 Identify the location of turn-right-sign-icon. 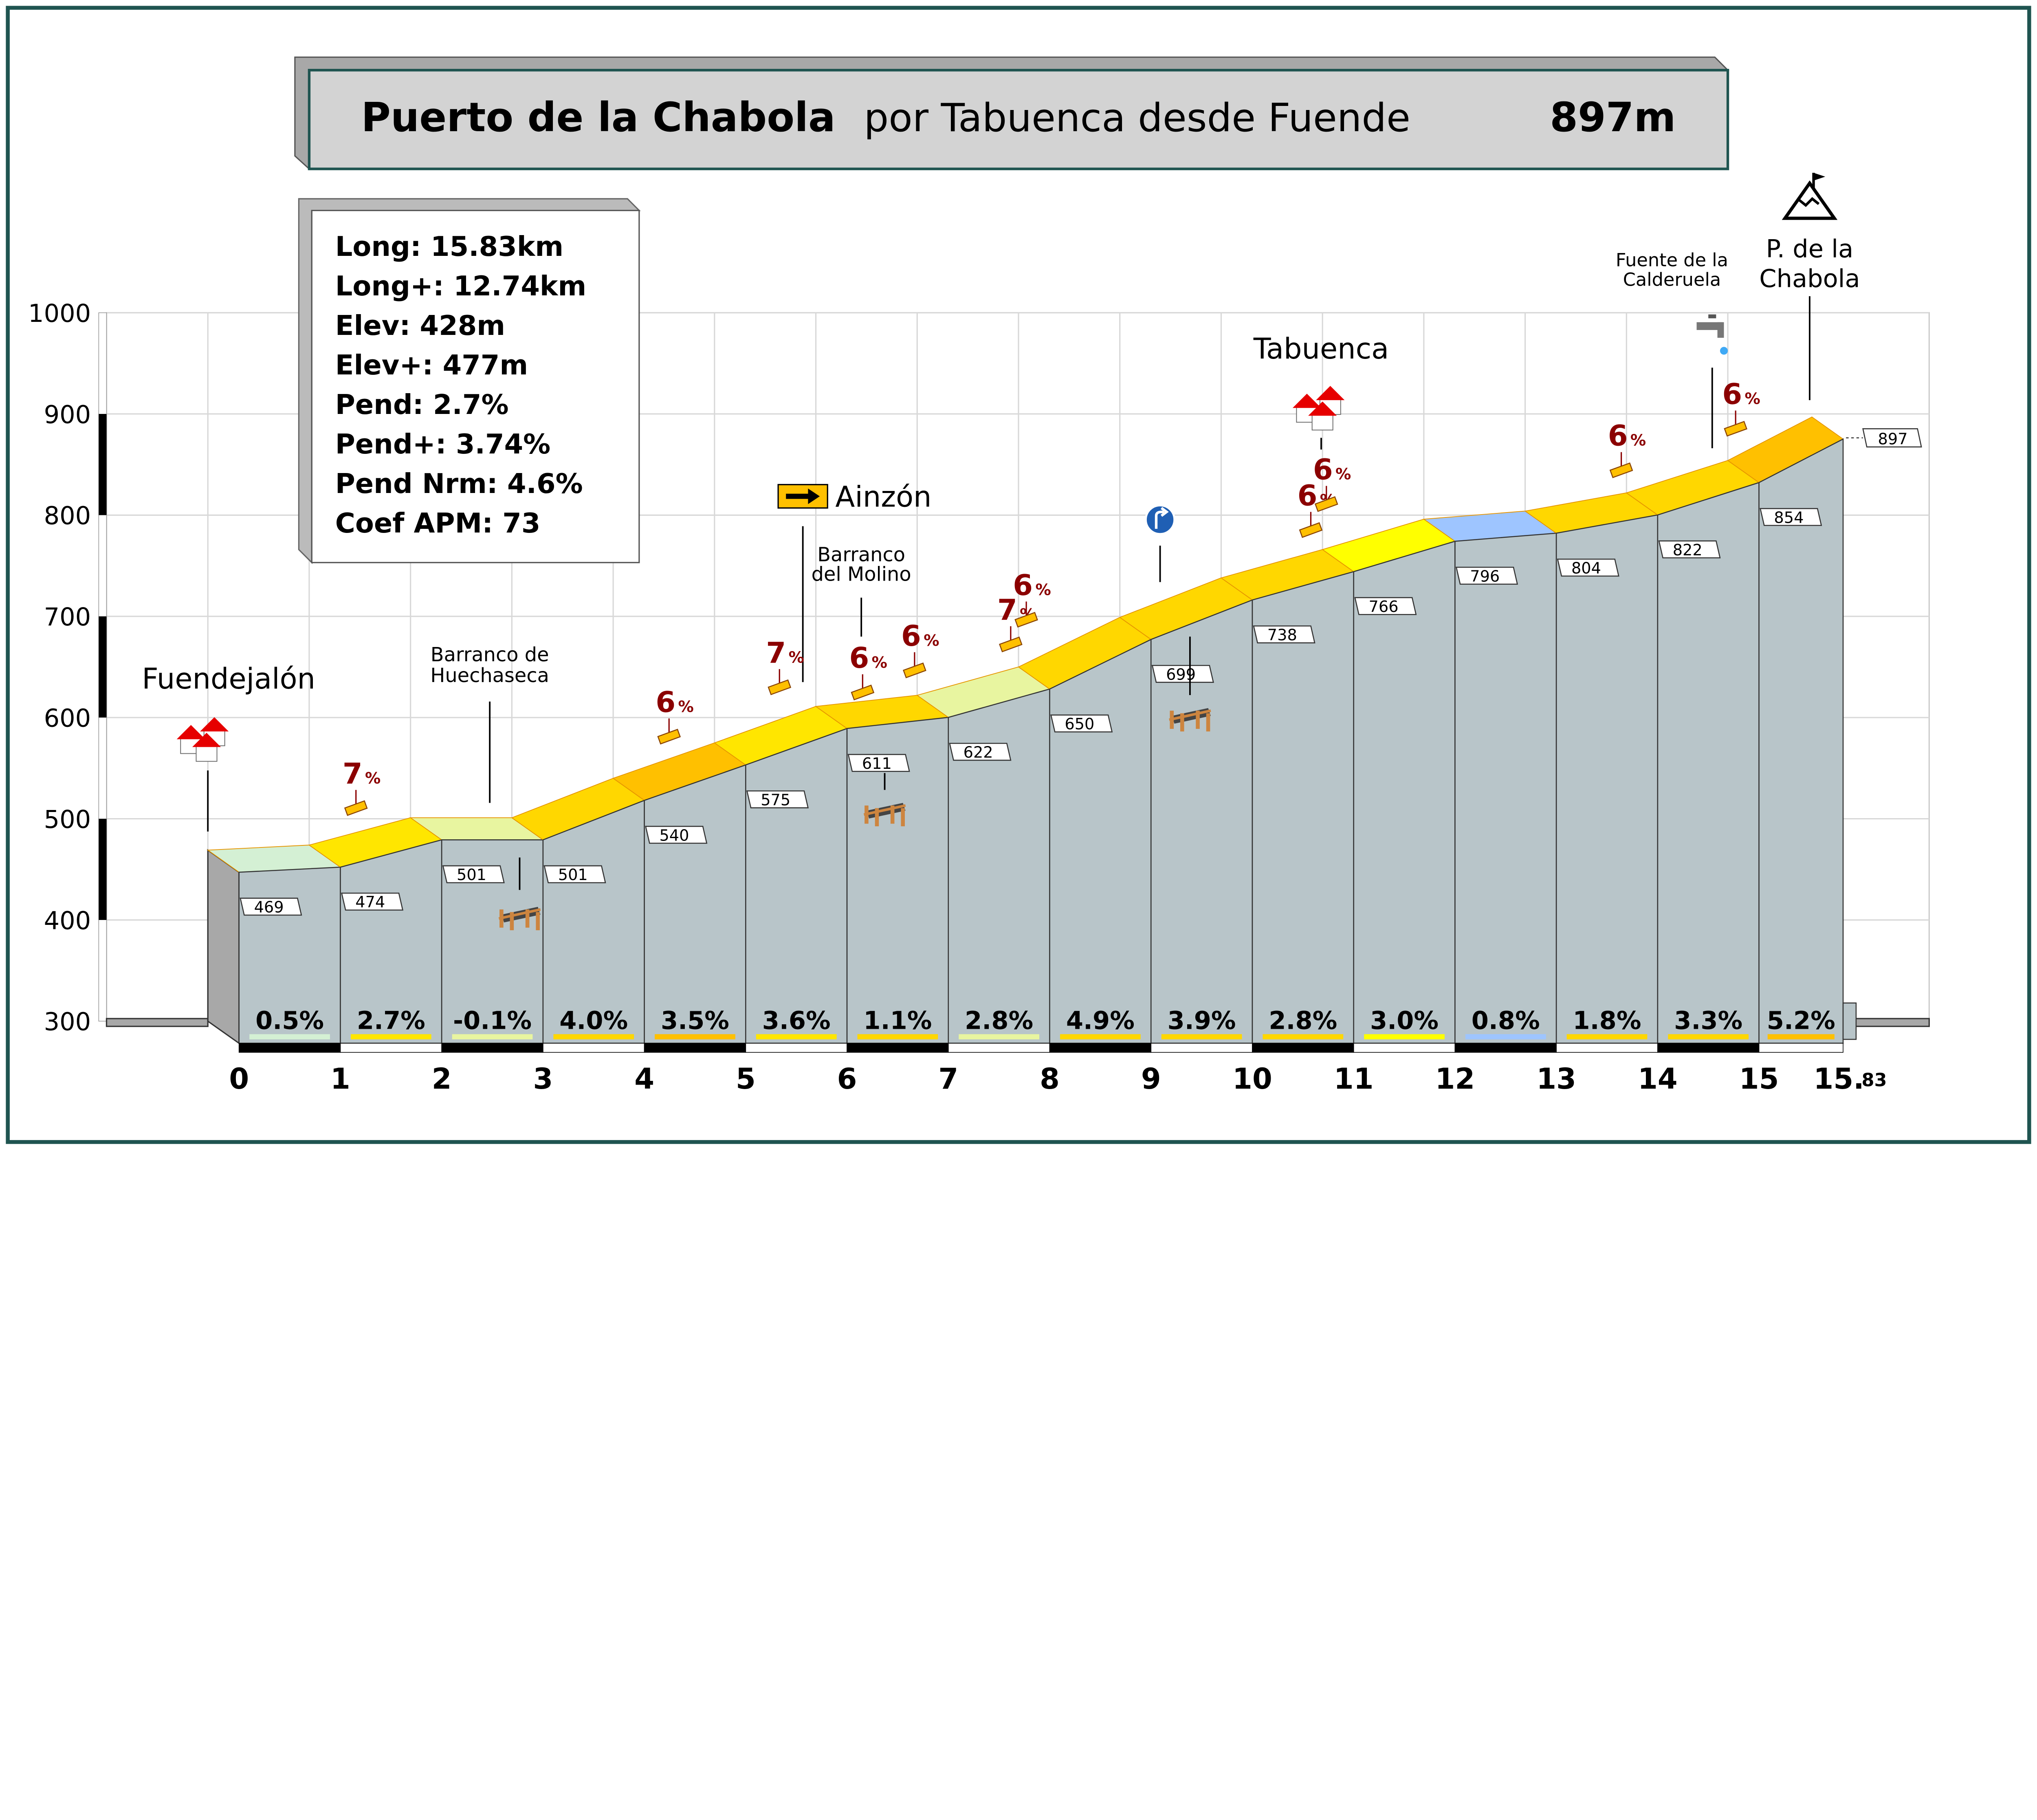
(1160, 519).